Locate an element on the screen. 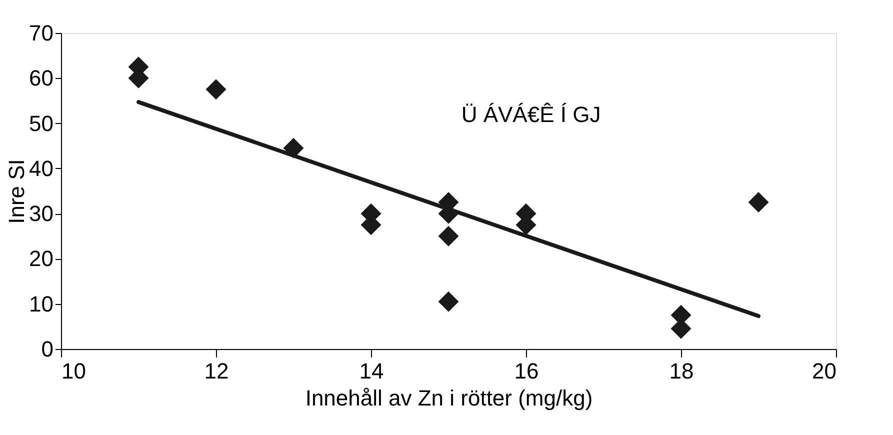 This screenshot has width=893, height=435. x-axis-title: Innehåll av Zn i rötter (mg/kg) is located at coordinates (449, 398).